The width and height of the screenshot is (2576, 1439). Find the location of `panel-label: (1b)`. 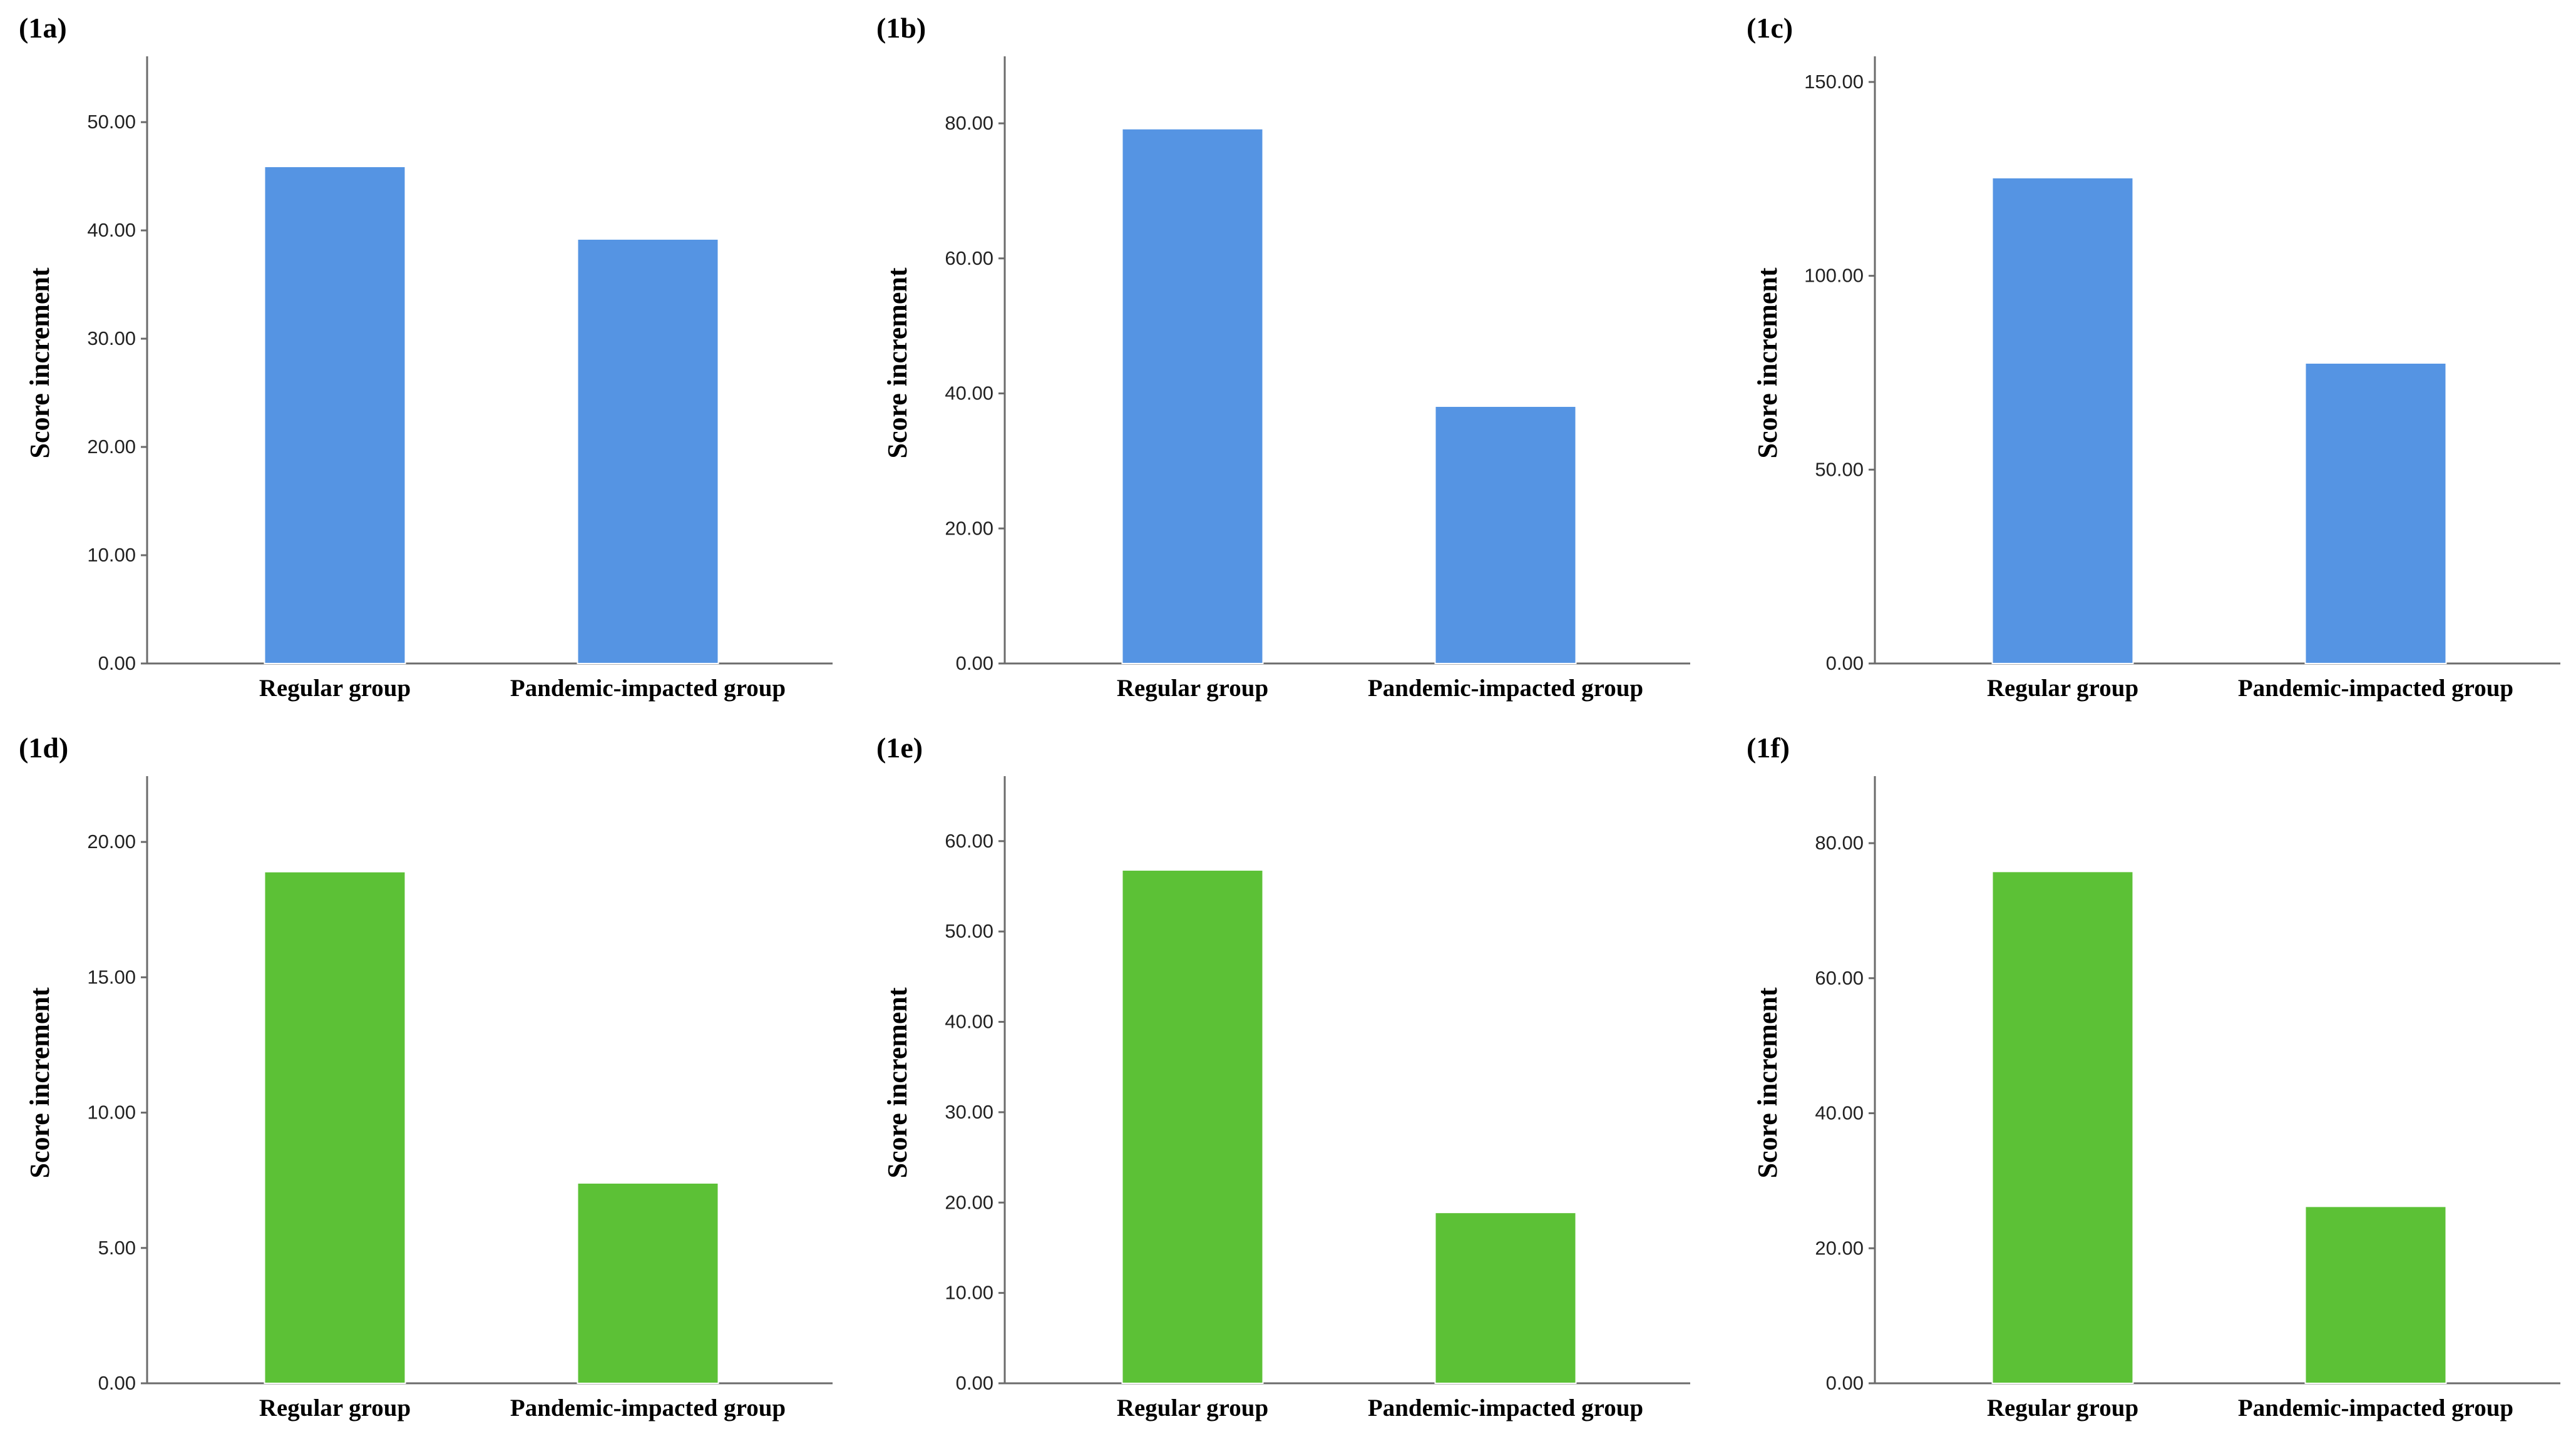

panel-label: (1b) is located at coordinates (901, 28).